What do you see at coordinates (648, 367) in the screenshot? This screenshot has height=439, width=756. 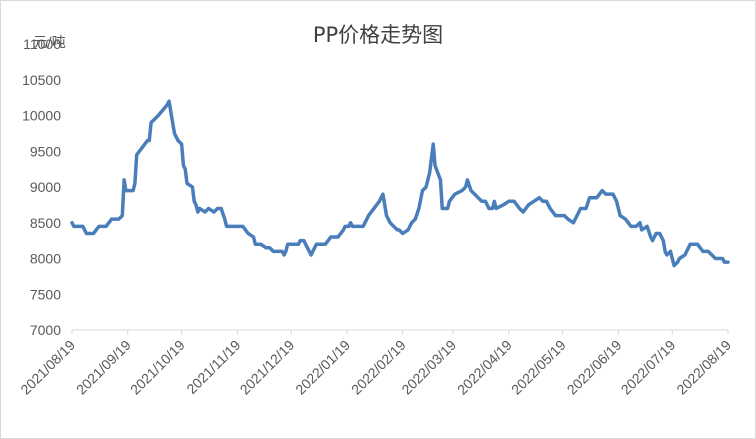 I see `x-tick-label: 2022/07/19` at bounding box center [648, 367].